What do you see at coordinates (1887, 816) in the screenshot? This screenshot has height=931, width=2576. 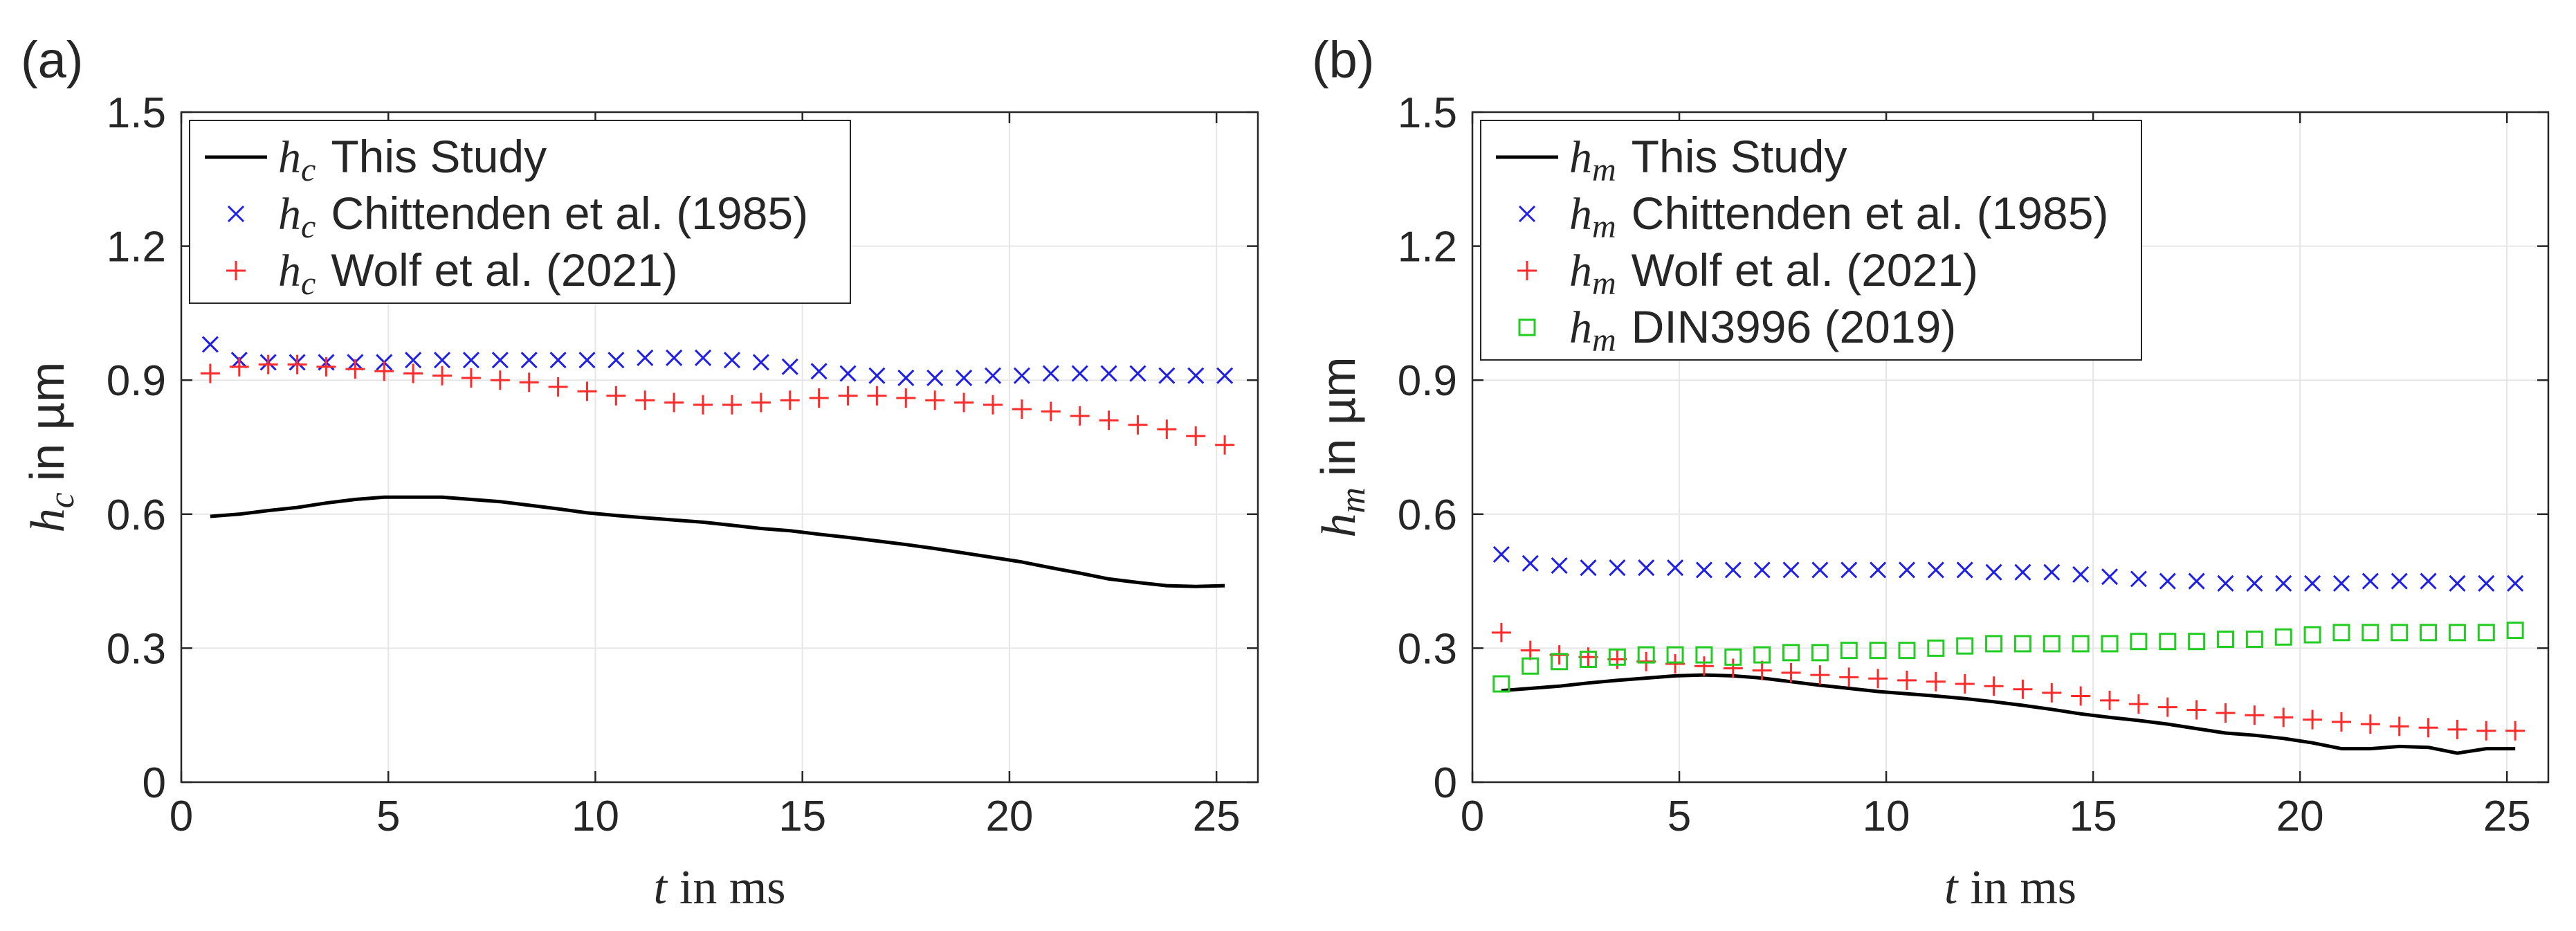 I see `x-tick-label: 10` at bounding box center [1887, 816].